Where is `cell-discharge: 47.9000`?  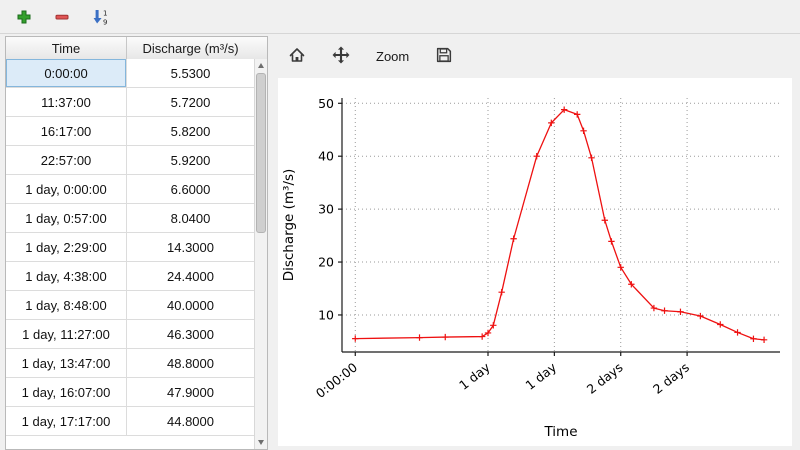 cell-discharge: 47.9000 is located at coordinates (190, 392).